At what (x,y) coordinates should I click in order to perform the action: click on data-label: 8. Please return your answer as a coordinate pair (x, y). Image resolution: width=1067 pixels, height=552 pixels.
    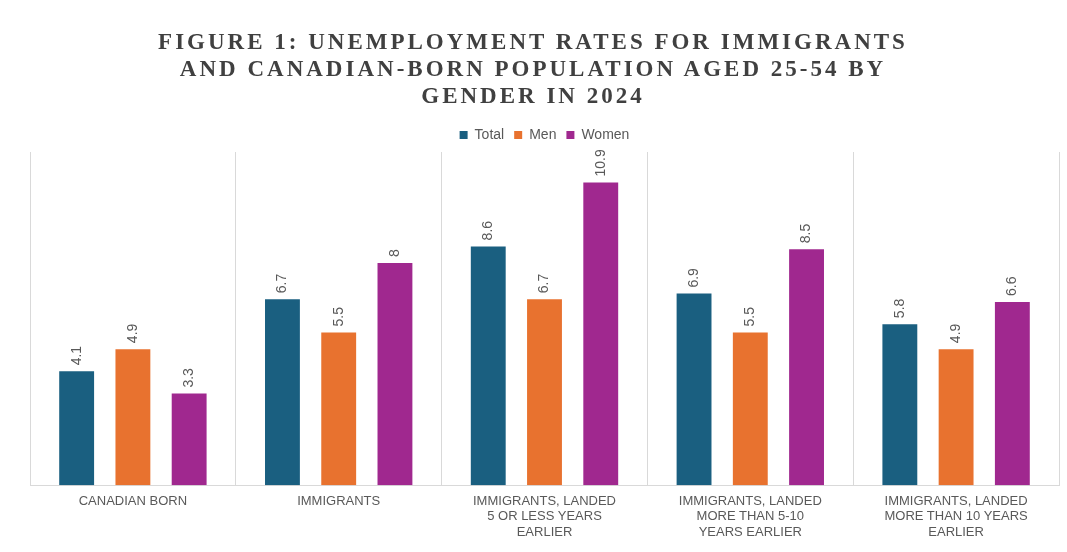
    Looking at the image, I should click on (393, 253).